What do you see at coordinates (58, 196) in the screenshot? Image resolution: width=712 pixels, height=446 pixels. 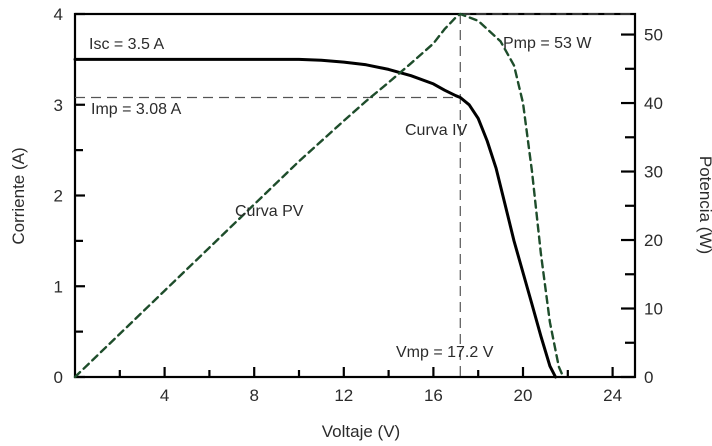 I see `y-tick-label-left: 2` at bounding box center [58, 196].